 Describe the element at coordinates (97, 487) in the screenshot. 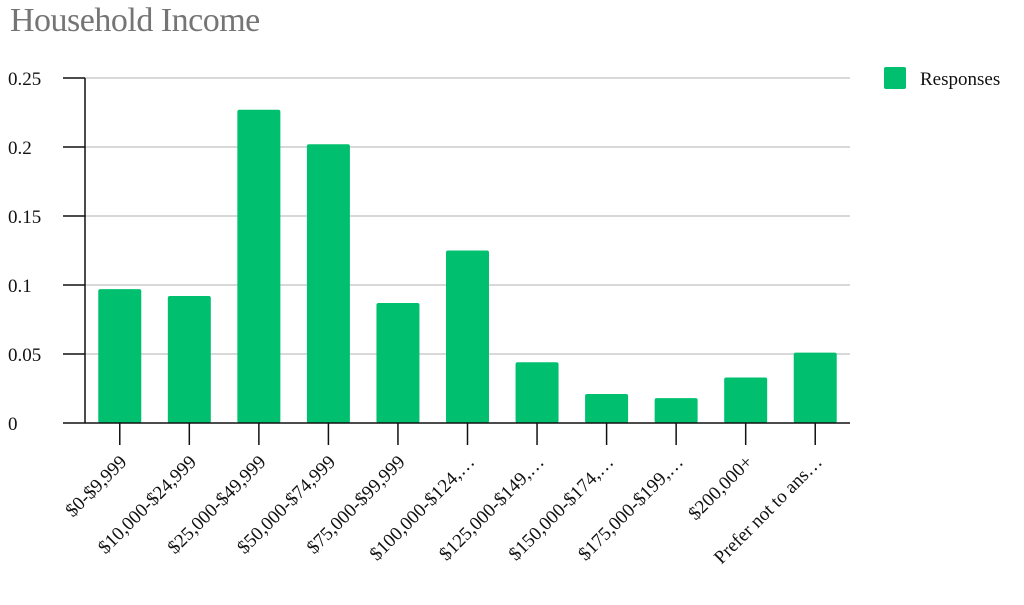

I see `x-tick-label: $0-$9,999` at that location.